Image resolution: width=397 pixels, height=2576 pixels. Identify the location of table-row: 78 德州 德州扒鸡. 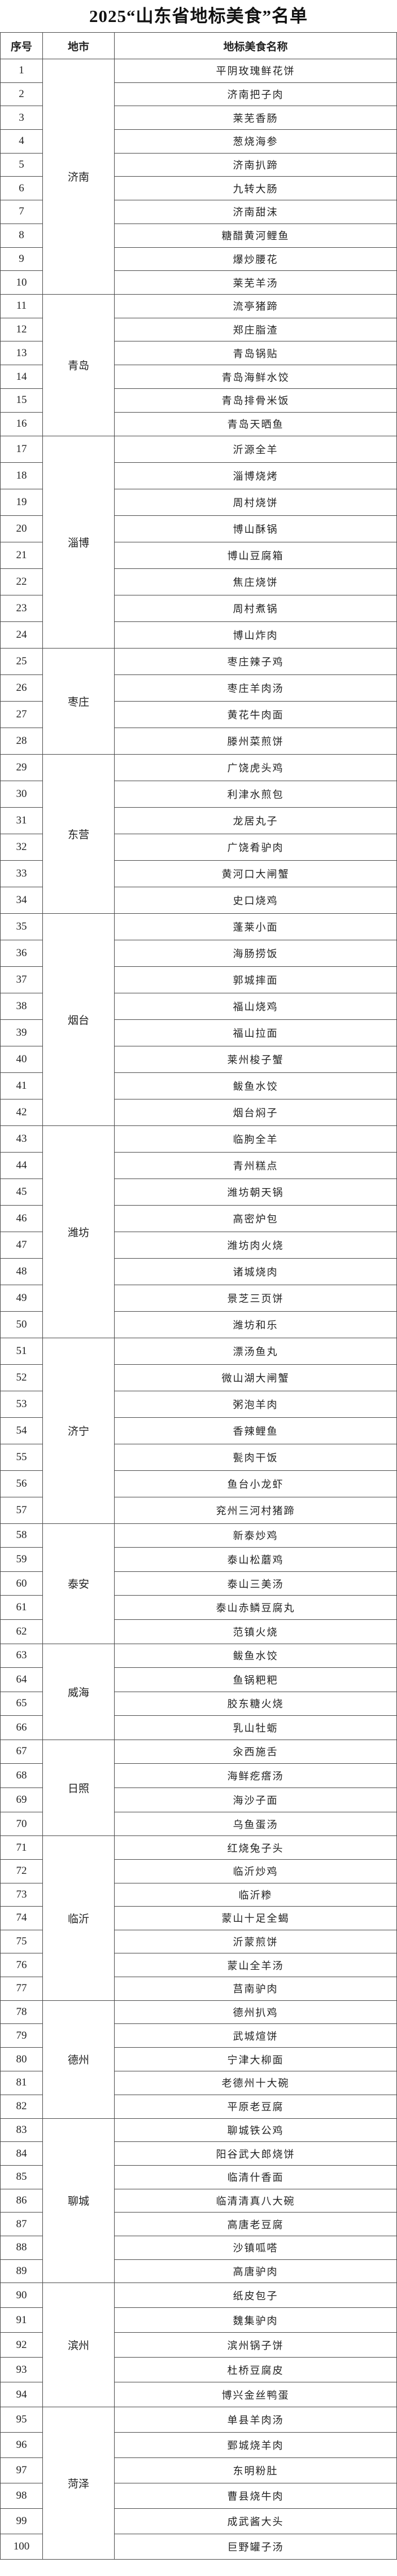
(198, 2059).